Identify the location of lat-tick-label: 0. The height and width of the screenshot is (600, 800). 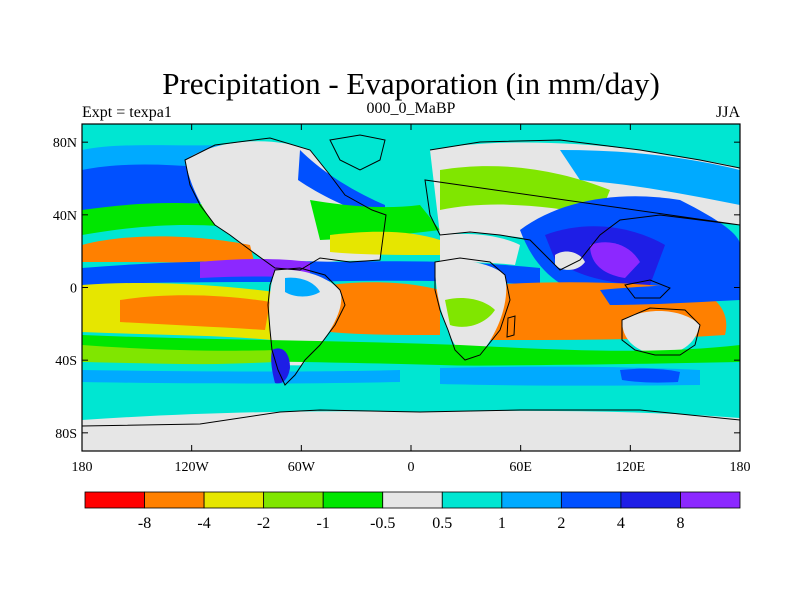
(73, 289).